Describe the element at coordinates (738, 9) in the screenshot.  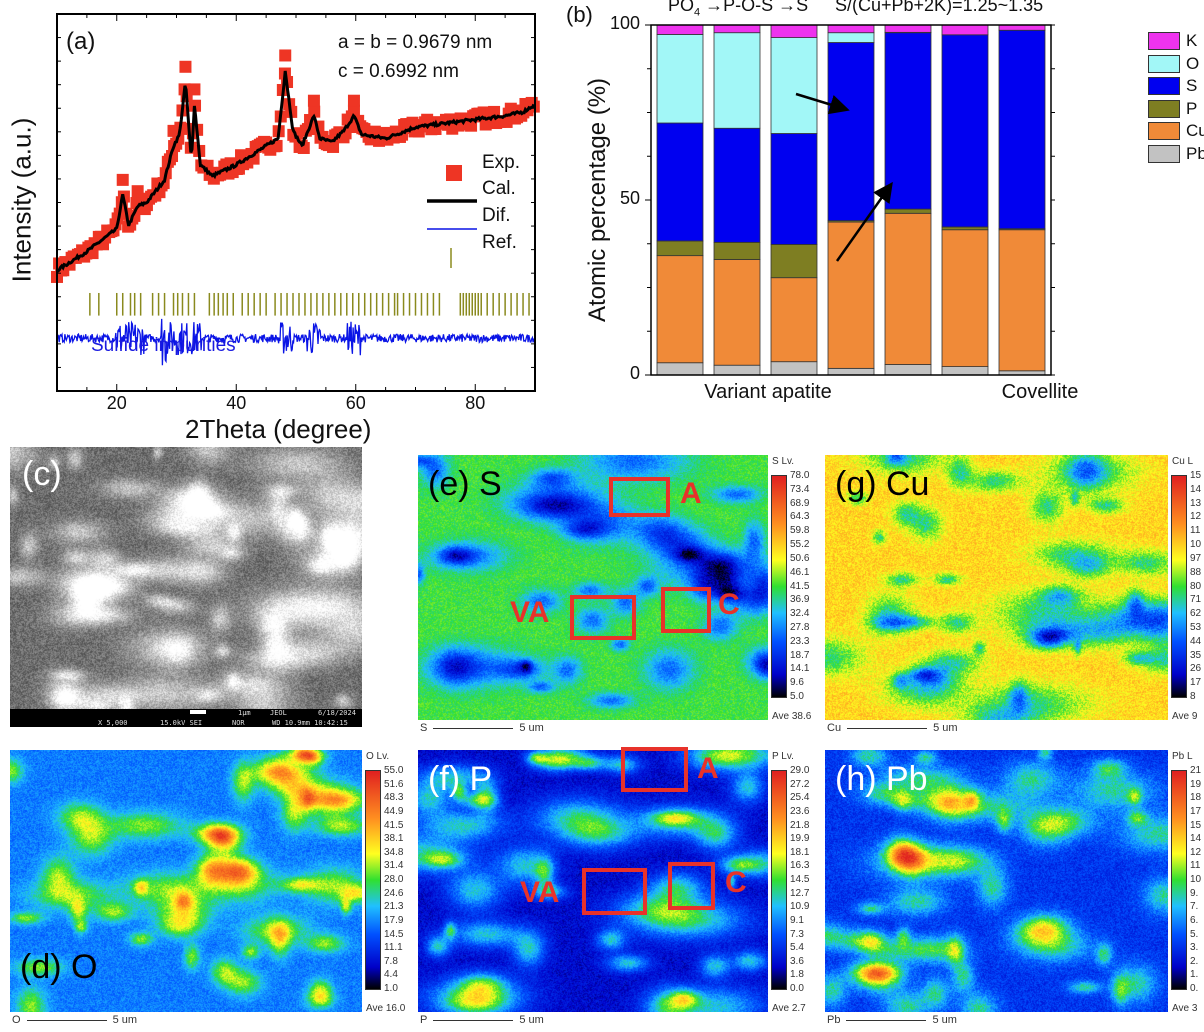
I see `header-transition: PO4 →P-O-S →S` at that location.